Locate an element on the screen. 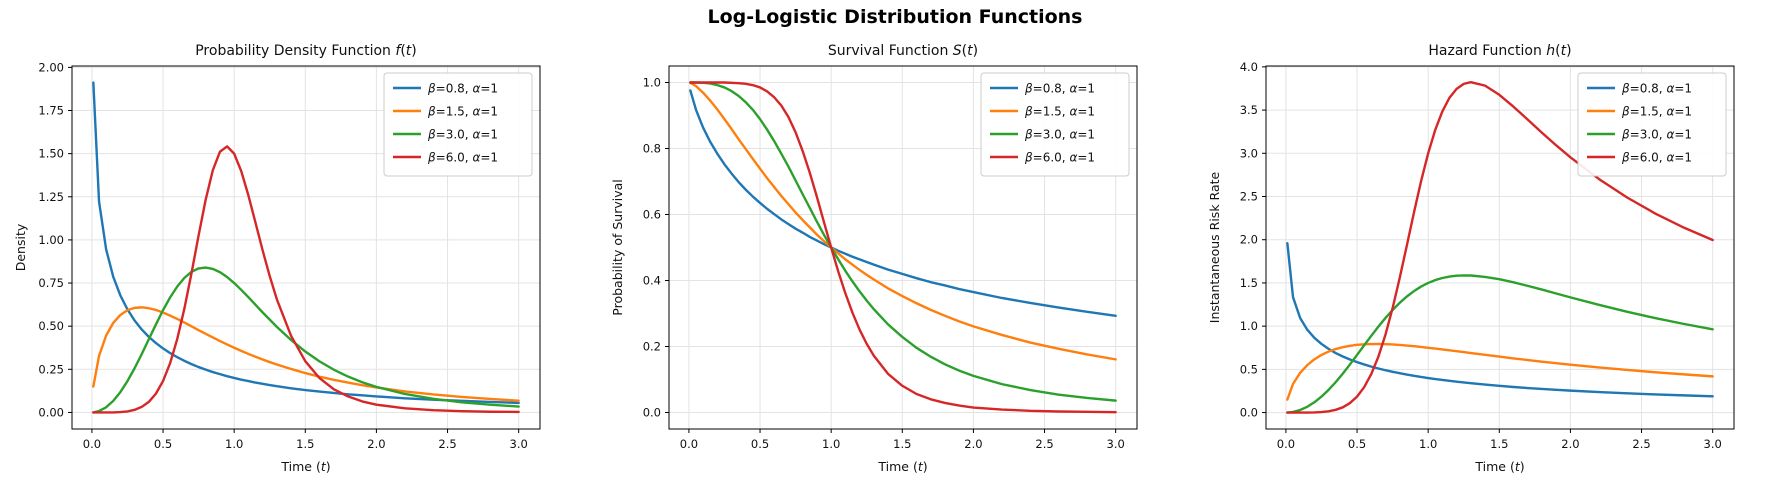 The height and width of the screenshot is (498, 1790). y-tick-label: 1.25 is located at coordinates (51, 197).